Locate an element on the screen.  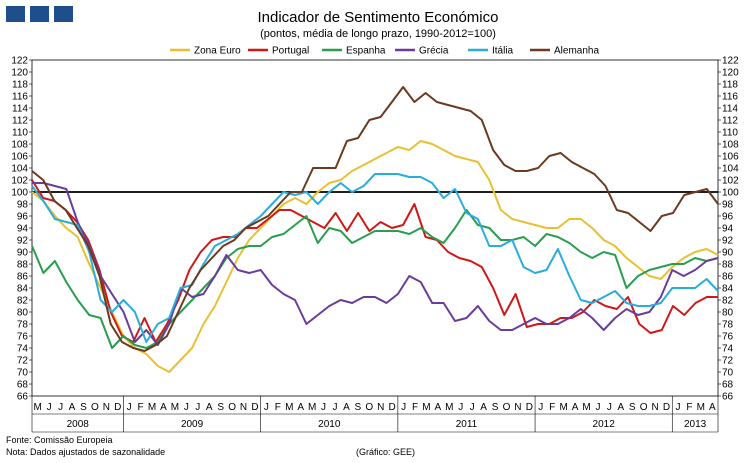
y-tick-label-right: 110 is located at coordinates (730, 133).